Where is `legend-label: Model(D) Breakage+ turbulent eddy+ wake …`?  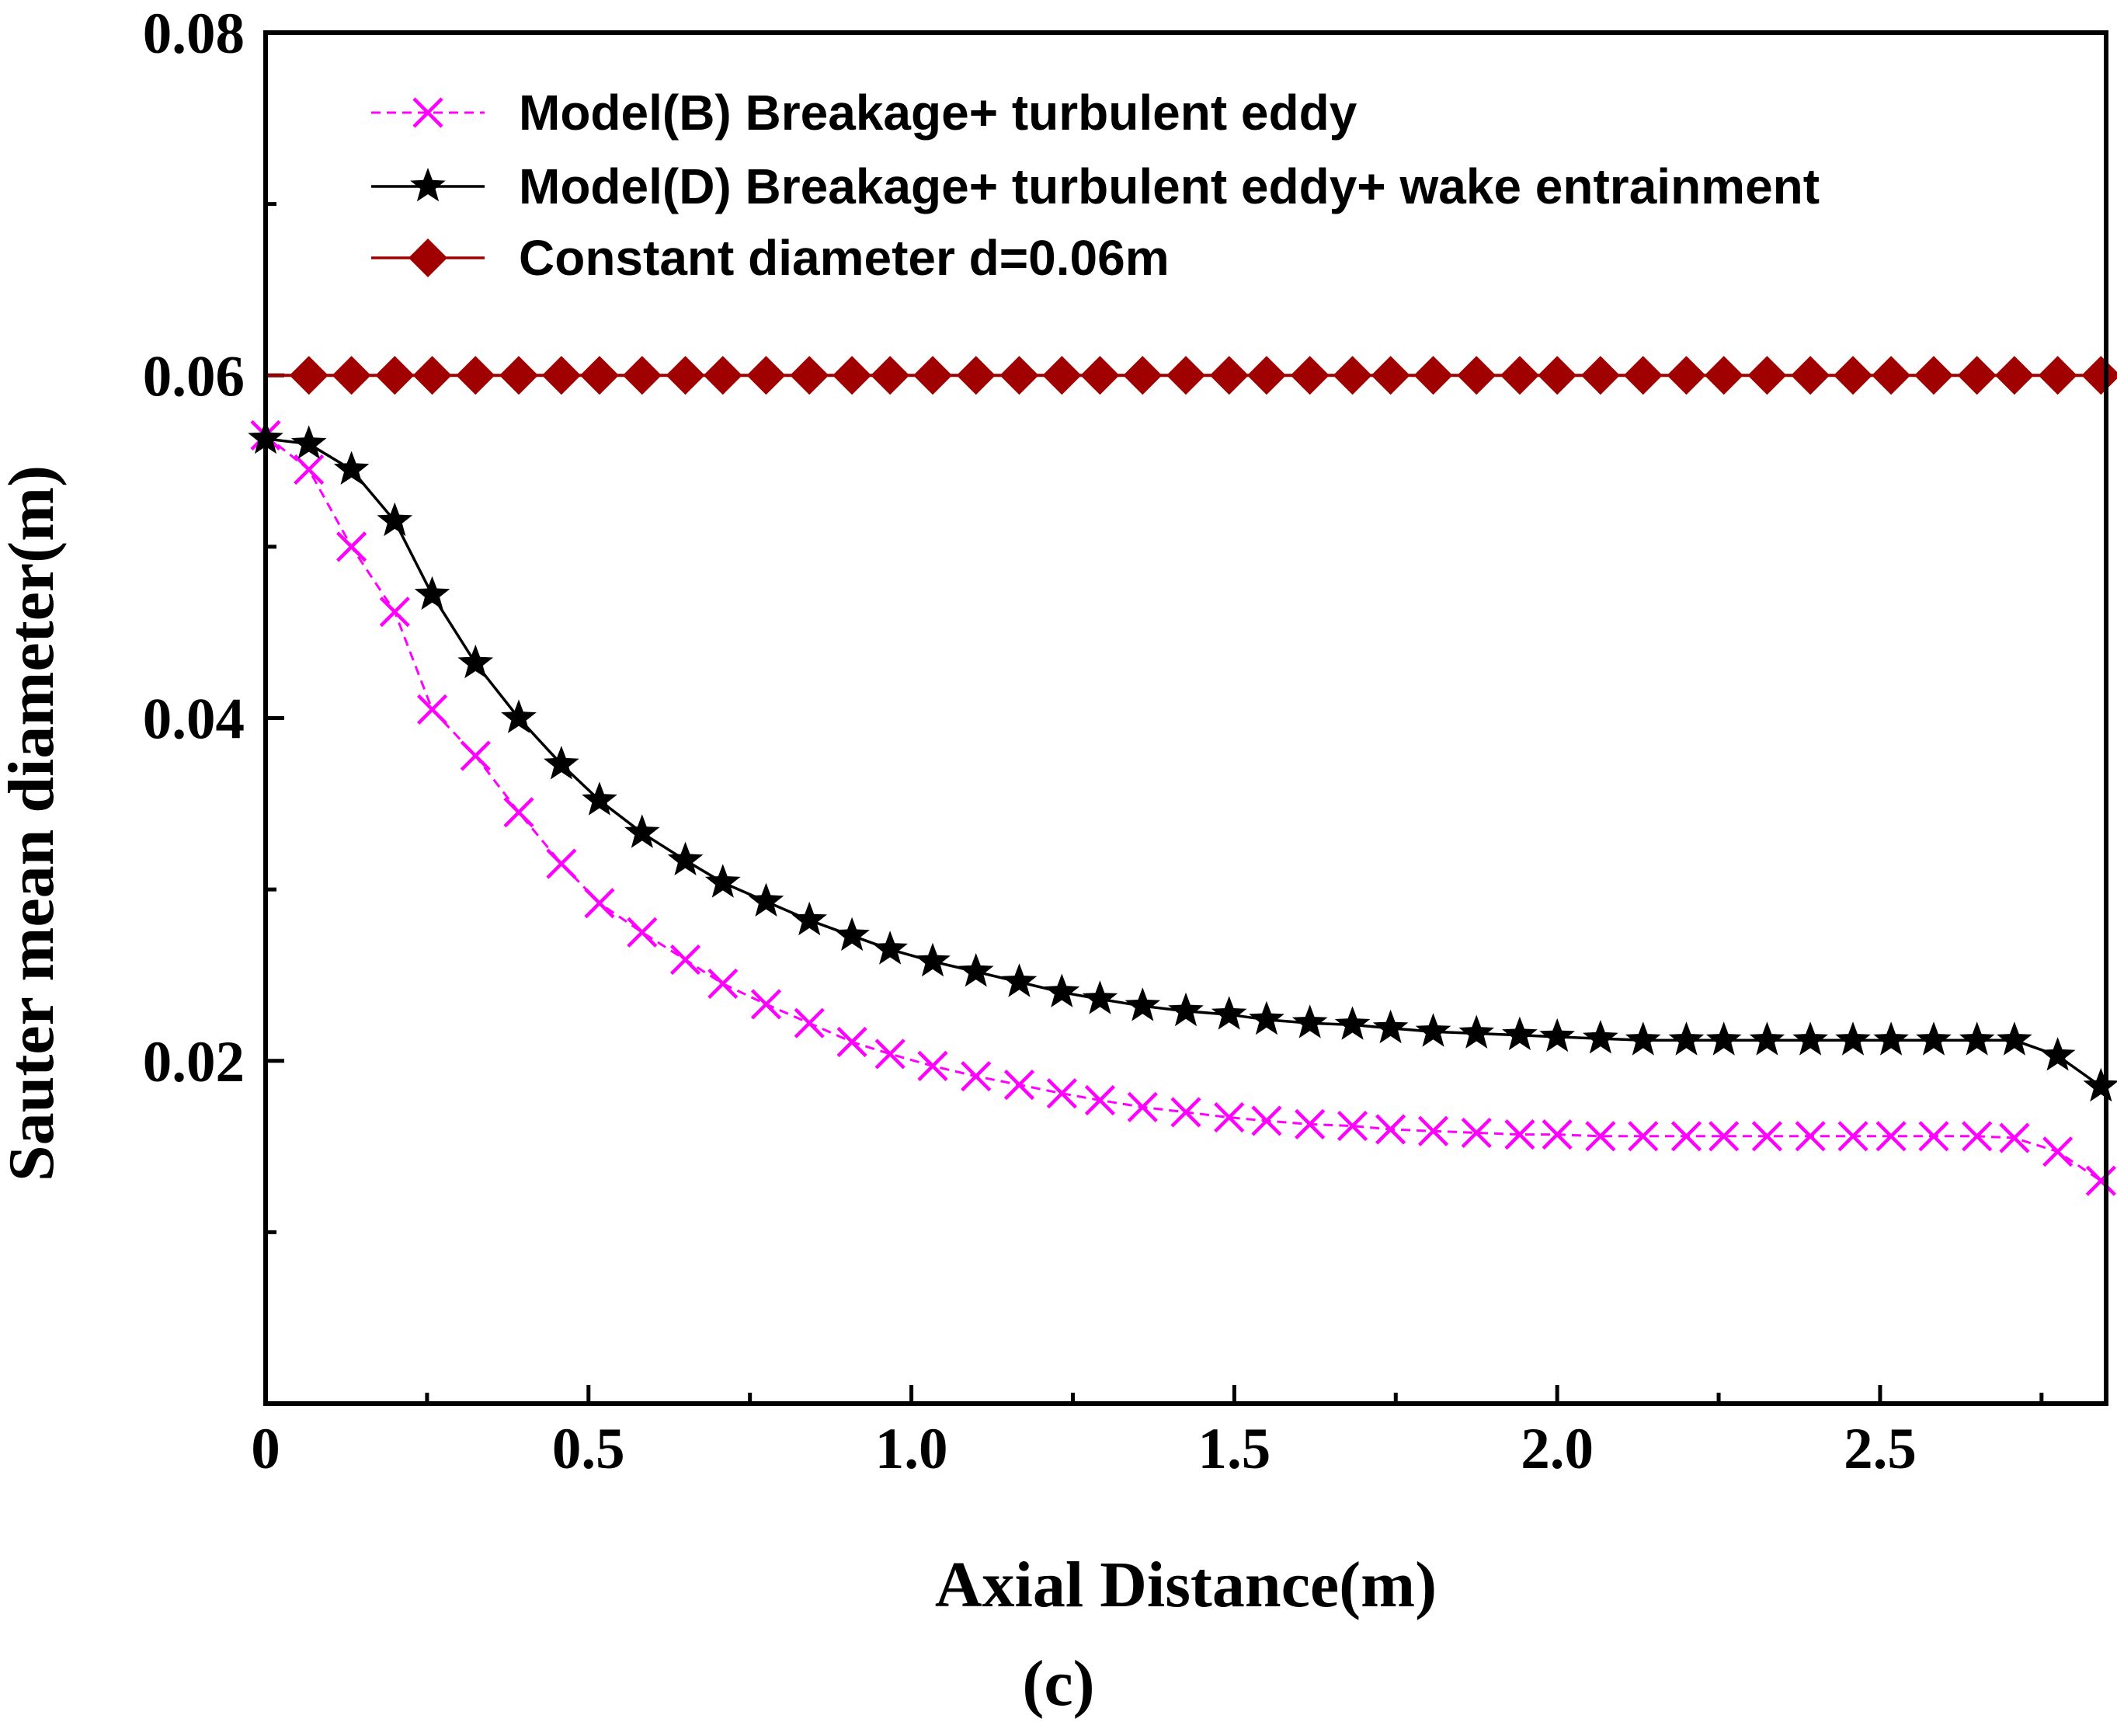 legend-label: Model(D) Breakage+ turbulent eddy+ wake … is located at coordinates (1169, 186).